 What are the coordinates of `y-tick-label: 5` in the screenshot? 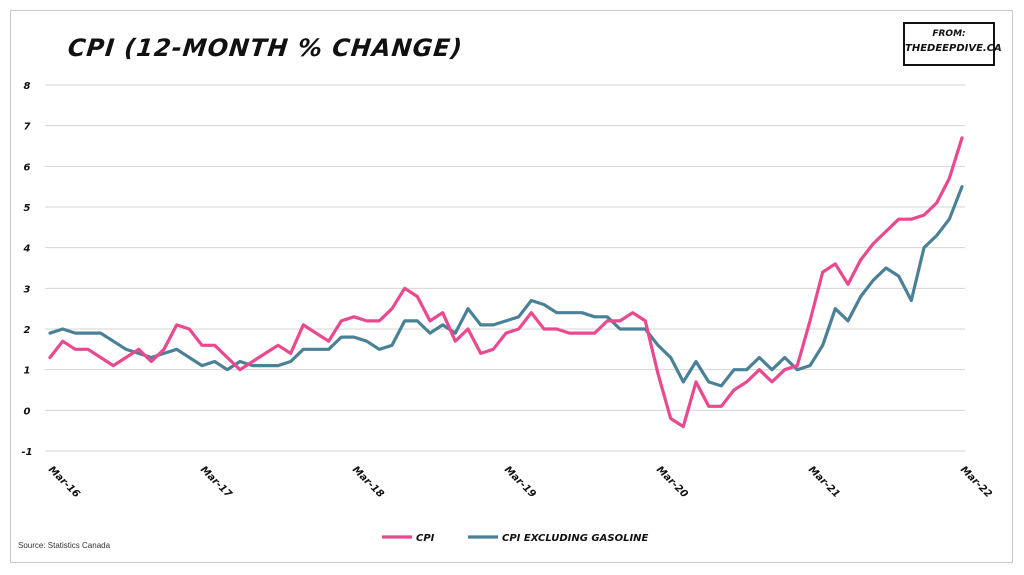 It's located at (27, 208).